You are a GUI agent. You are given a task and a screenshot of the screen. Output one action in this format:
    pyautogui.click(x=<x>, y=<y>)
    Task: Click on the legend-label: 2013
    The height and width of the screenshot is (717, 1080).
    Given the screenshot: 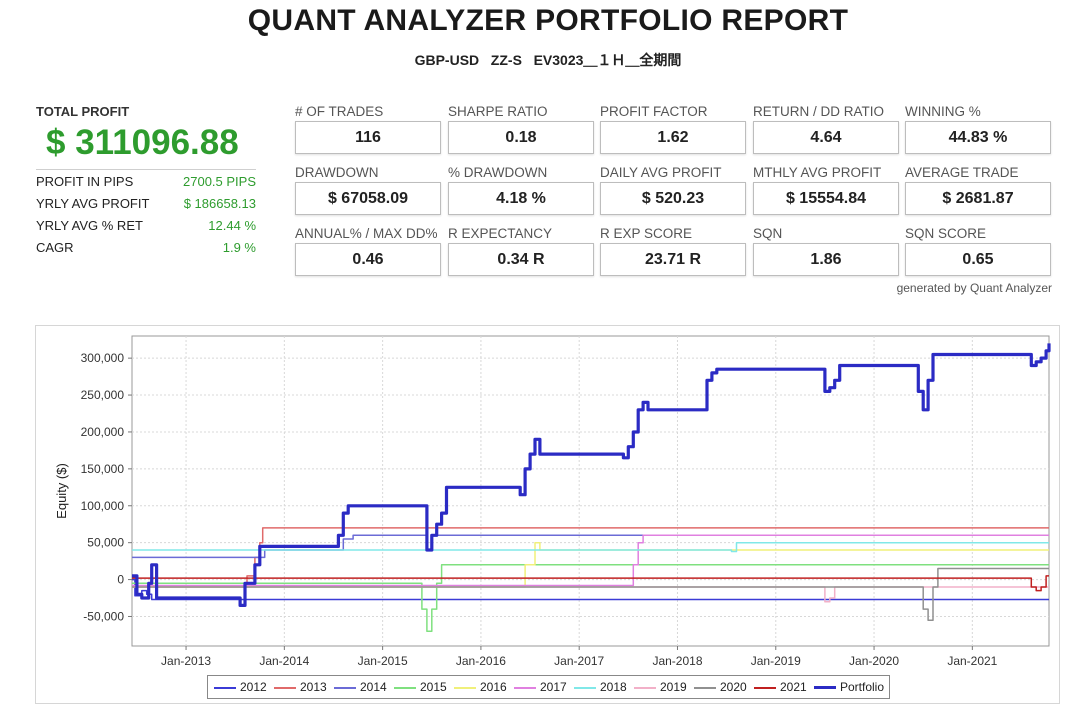 What is the action you would take?
    pyautogui.click(x=313, y=687)
    